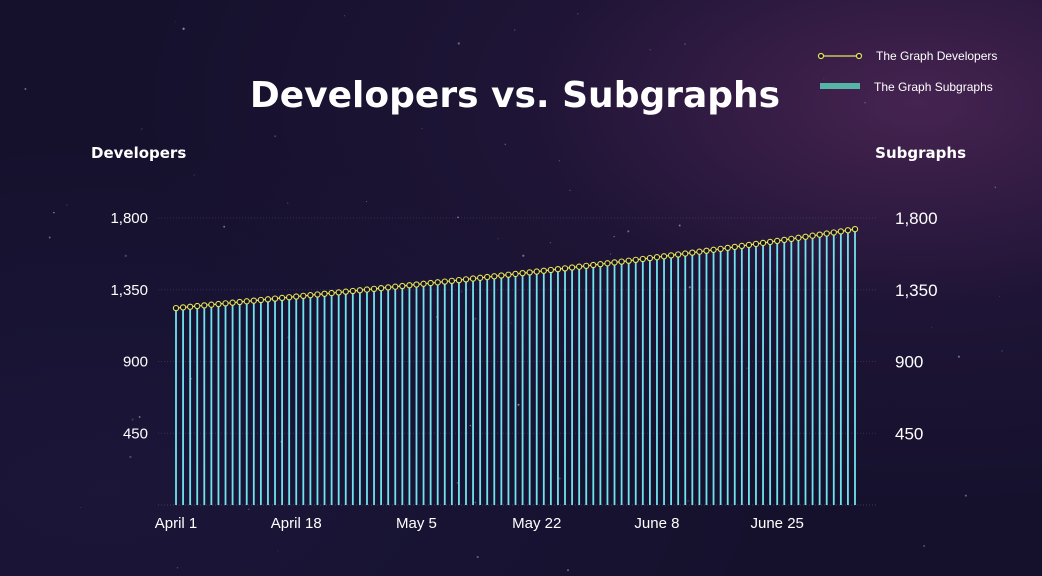  What do you see at coordinates (536, 523) in the screenshot?
I see `x-tick-label: May 22` at bounding box center [536, 523].